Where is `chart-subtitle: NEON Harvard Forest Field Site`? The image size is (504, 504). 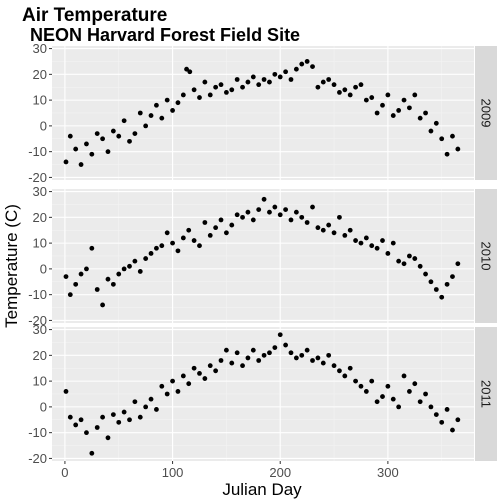
chart-subtitle: NEON Harvard Forest Field Site is located at coordinates (165, 35).